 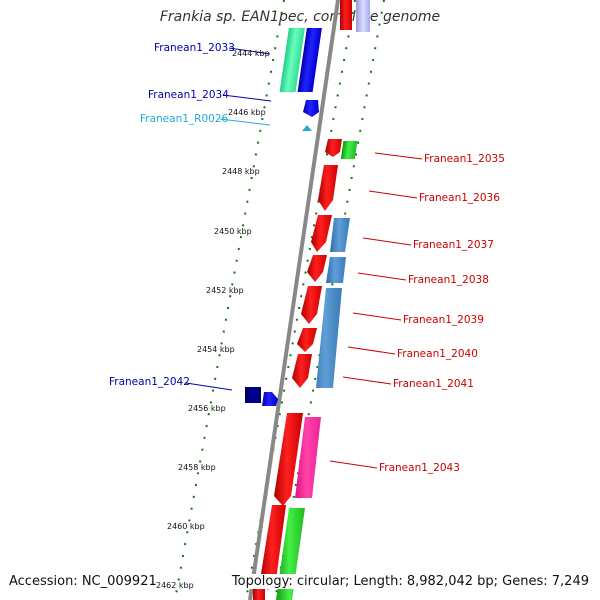 I want to click on map-title: Frankia sp. EAN1pec, complete genome, so click(x=300, y=17).